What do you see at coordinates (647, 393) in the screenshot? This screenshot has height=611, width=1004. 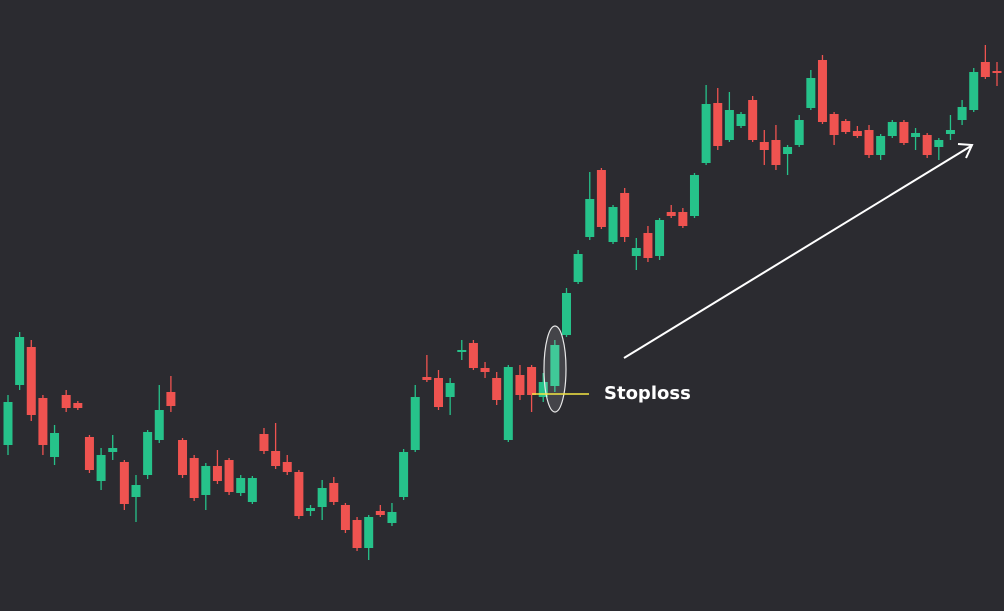 I see `stoploss-label: Stoploss` at bounding box center [647, 393].